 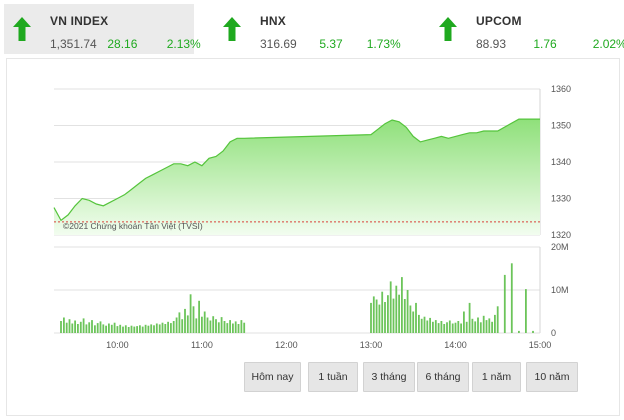 What do you see at coordinates (278, 44) in the screenshot?
I see `index-value: 316.69` at bounding box center [278, 44].